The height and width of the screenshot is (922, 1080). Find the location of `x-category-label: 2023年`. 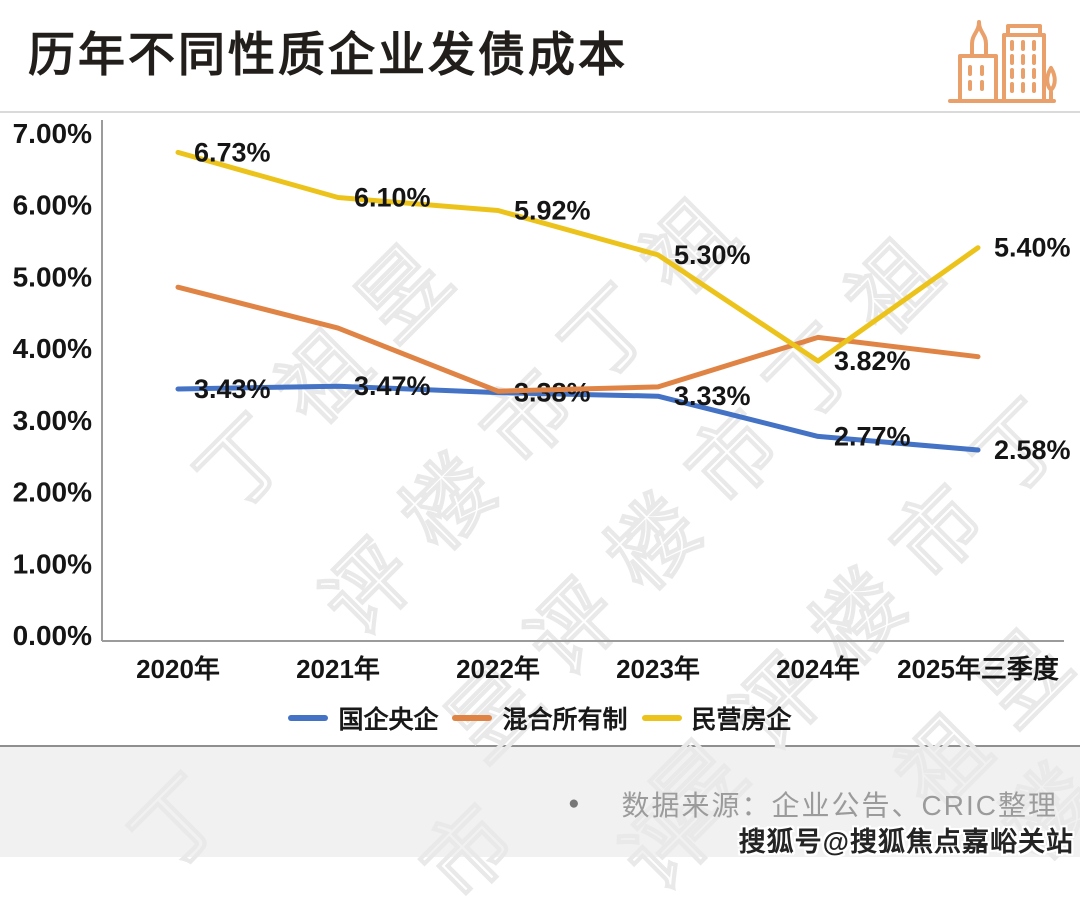

x-category-label: 2023年 is located at coordinates (658, 669).